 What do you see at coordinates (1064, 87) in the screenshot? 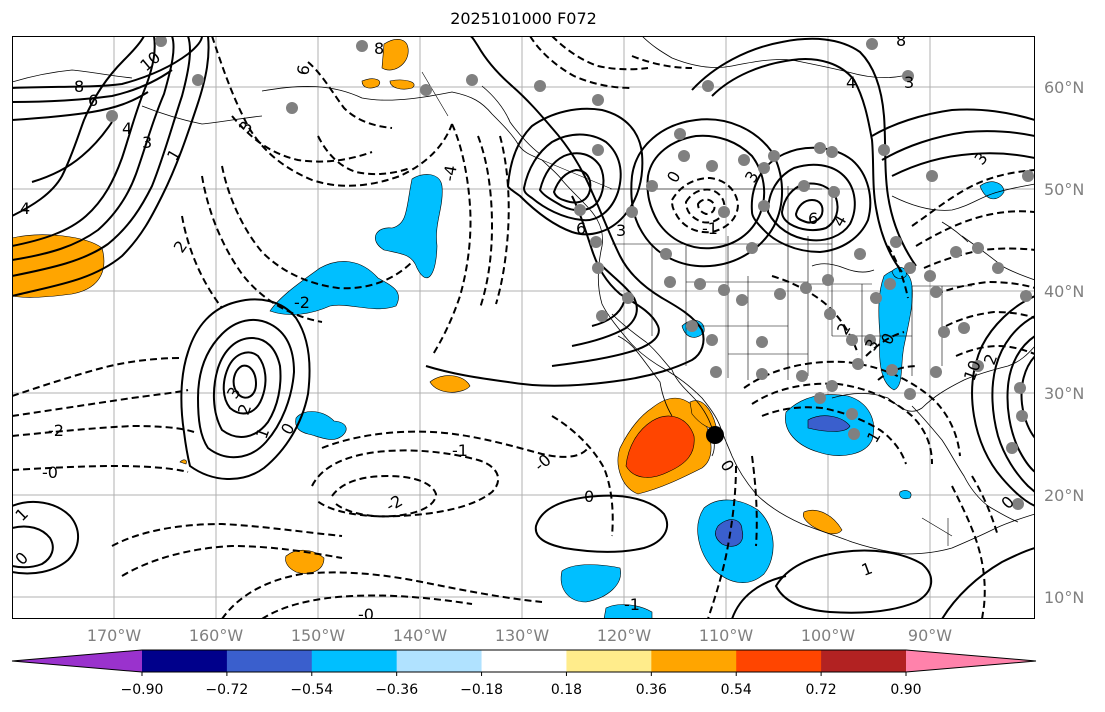
I see `lat-label-60n: 60°N` at bounding box center [1064, 87].